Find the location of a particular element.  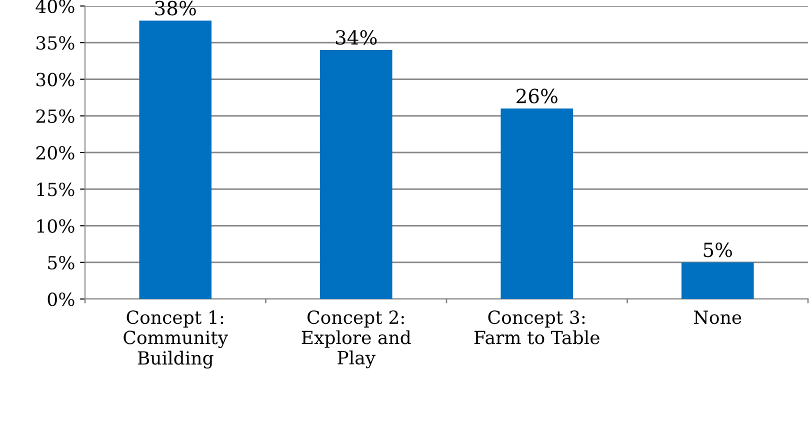

data-label: 5% is located at coordinates (718, 250).